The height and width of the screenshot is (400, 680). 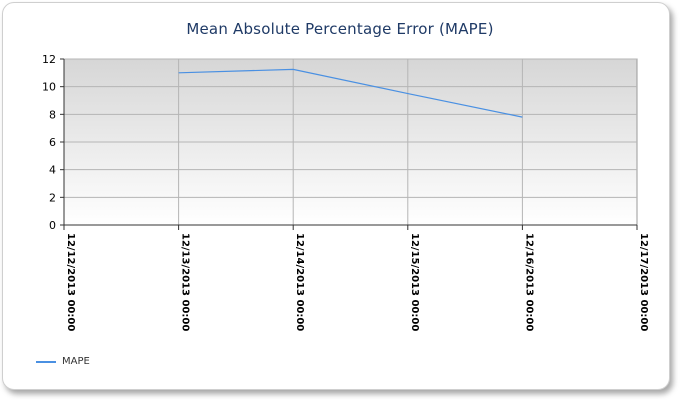 I want to click on legend: MAPE, so click(x=63, y=361).